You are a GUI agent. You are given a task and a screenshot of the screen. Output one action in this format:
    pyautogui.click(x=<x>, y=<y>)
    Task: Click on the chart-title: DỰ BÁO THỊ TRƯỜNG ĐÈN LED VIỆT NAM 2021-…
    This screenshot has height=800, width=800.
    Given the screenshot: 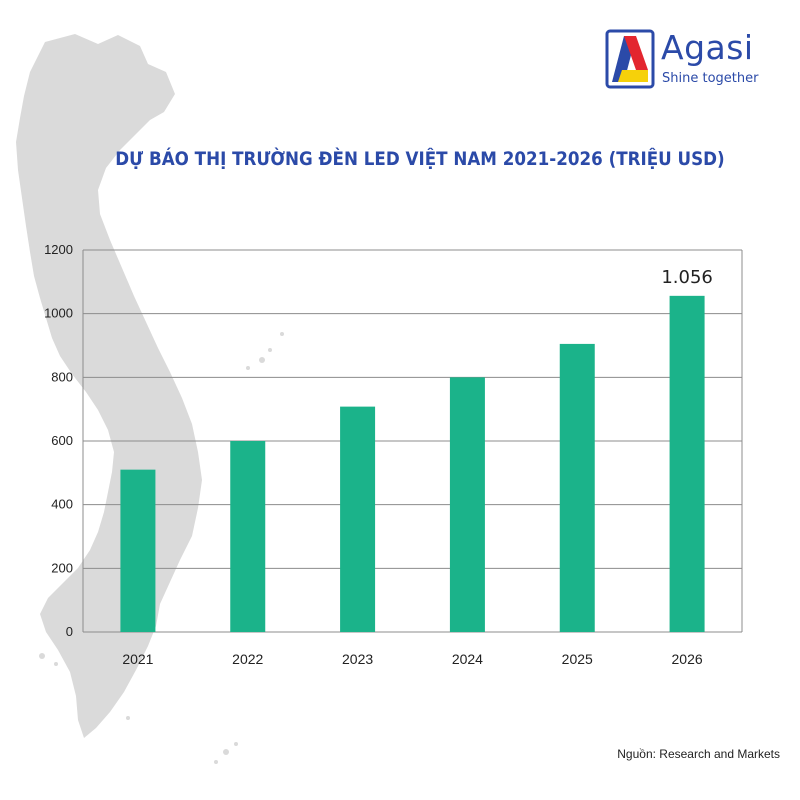 What is the action you would take?
    pyautogui.click(x=420, y=159)
    